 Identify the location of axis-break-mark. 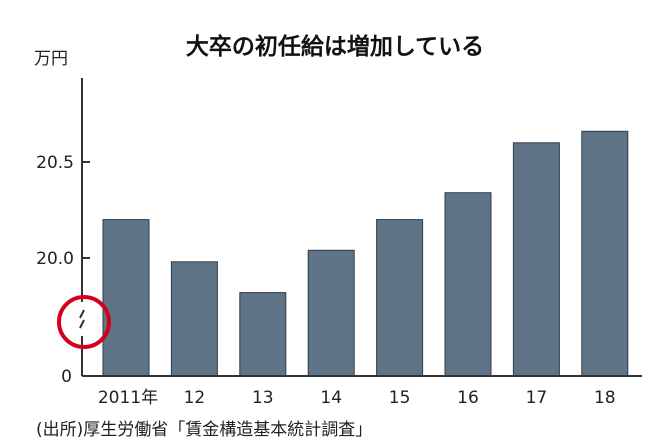
(82, 319).